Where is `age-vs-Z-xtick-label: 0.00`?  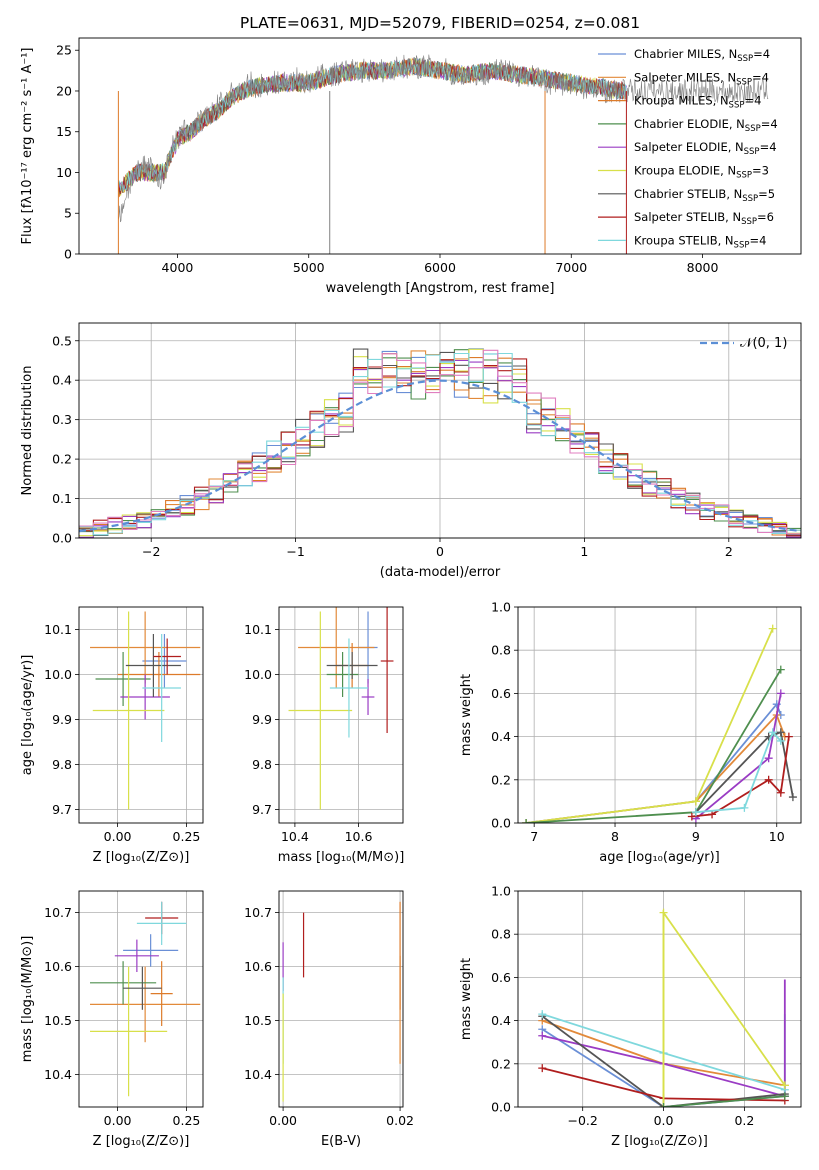 age-vs-Z-xtick-label: 0.00 is located at coordinates (118, 836).